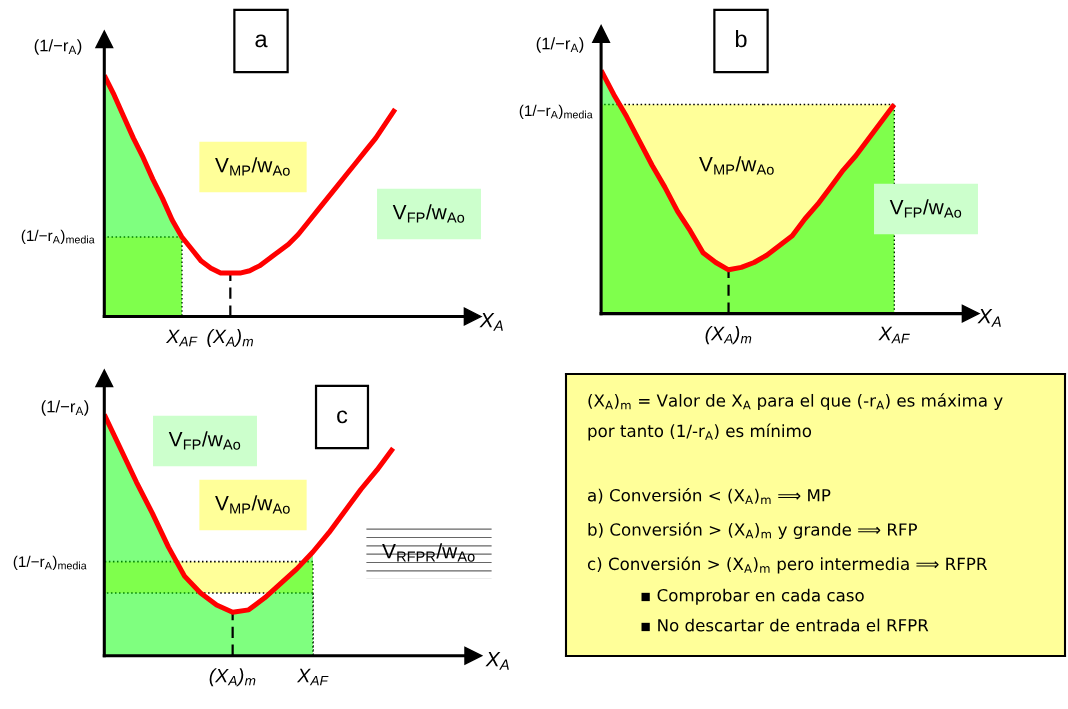 The width and height of the screenshot is (1068, 709). Describe the element at coordinates (741, 39) in the screenshot. I see `chart-title: b` at that location.